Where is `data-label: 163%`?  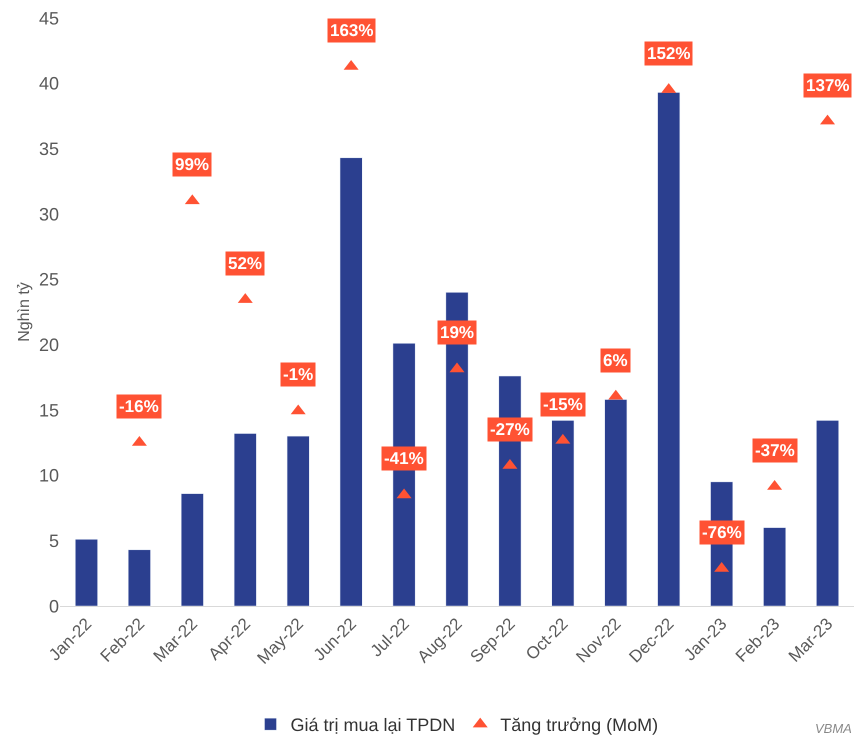 data-label: 163% is located at coordinates (352, 30).